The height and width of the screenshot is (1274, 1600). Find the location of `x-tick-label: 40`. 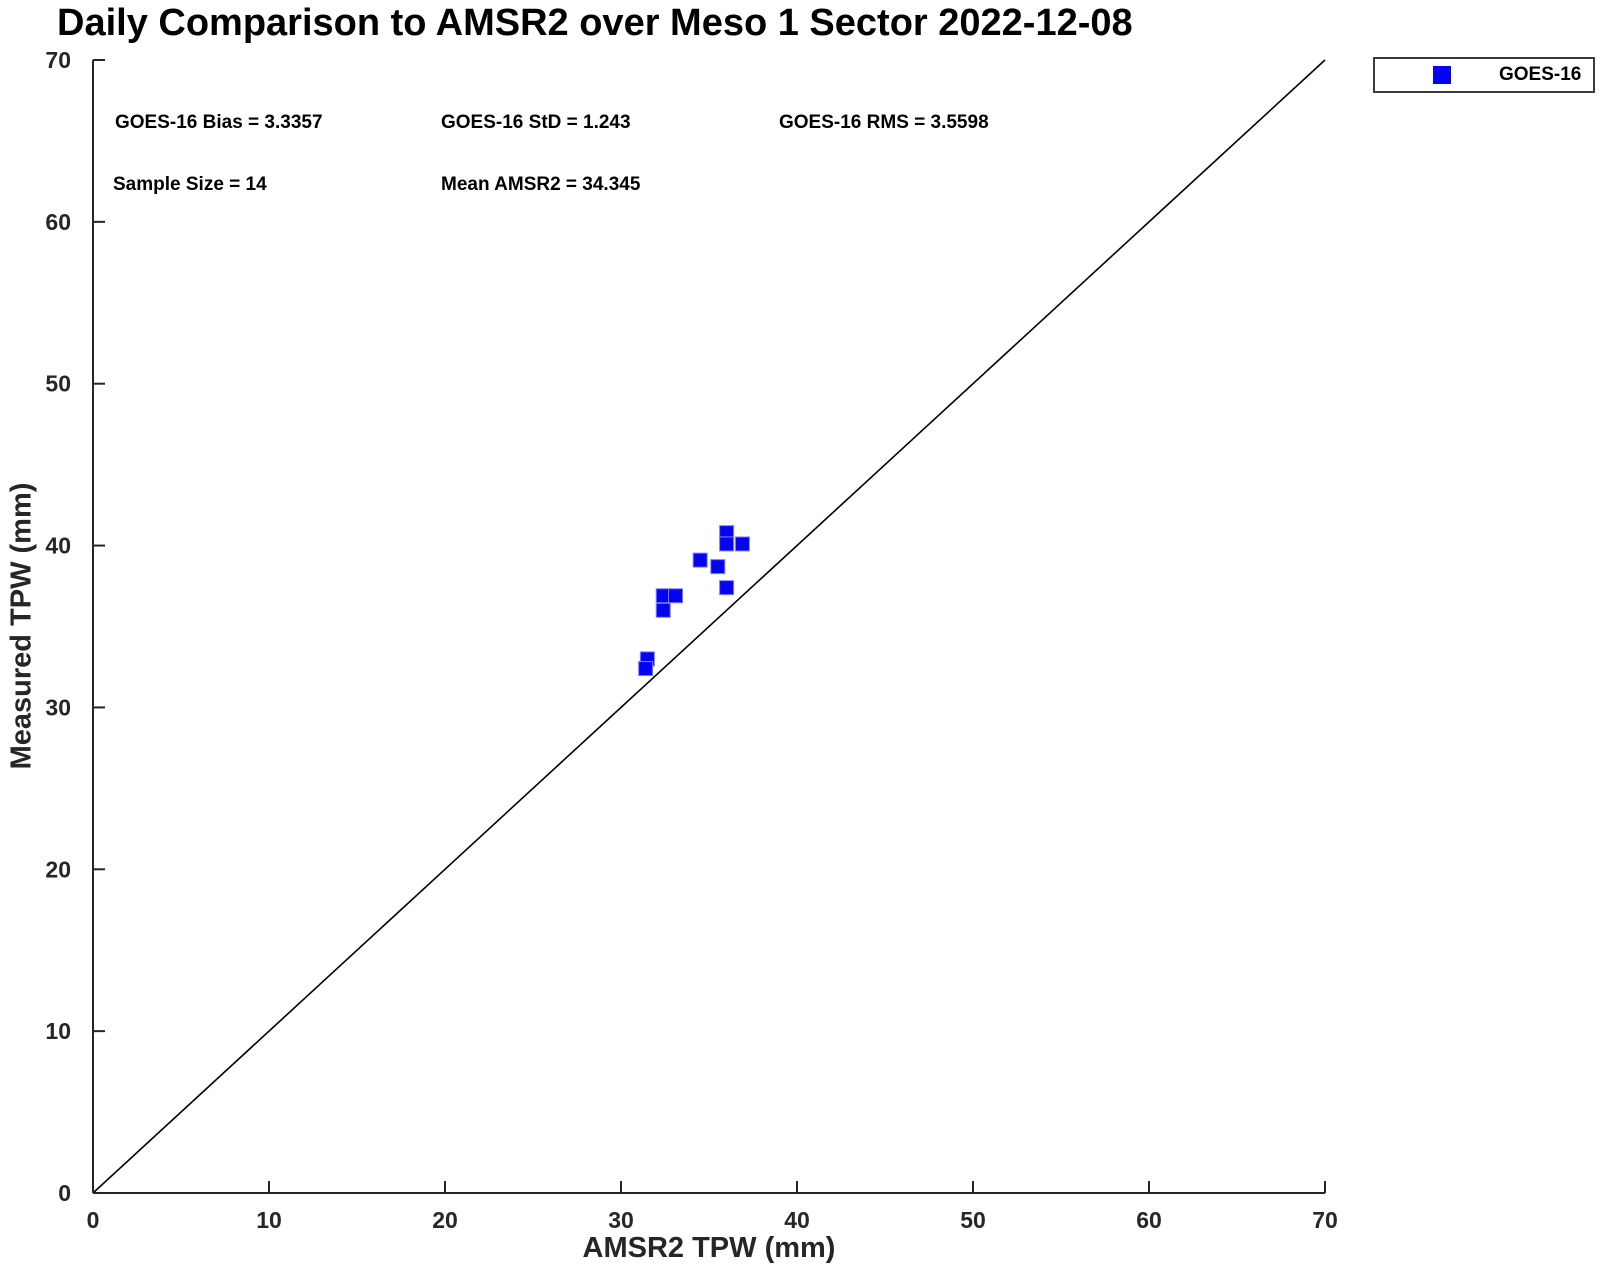

x-tick-label: 40 is located at coordinates (797, 1220).